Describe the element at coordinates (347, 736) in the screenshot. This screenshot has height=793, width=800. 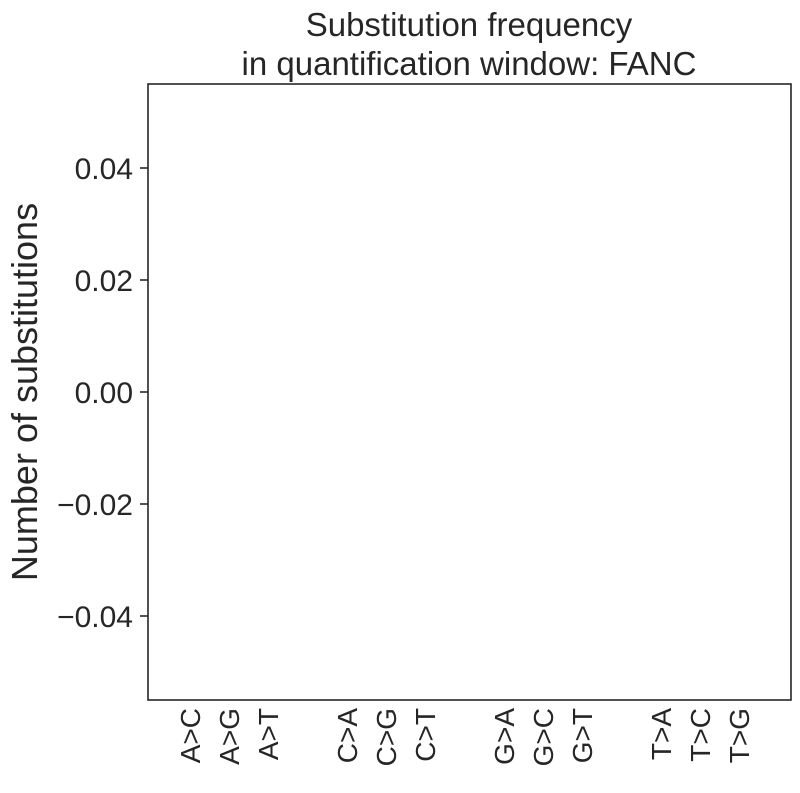
I see `x-tick-label: C>A` at that location.